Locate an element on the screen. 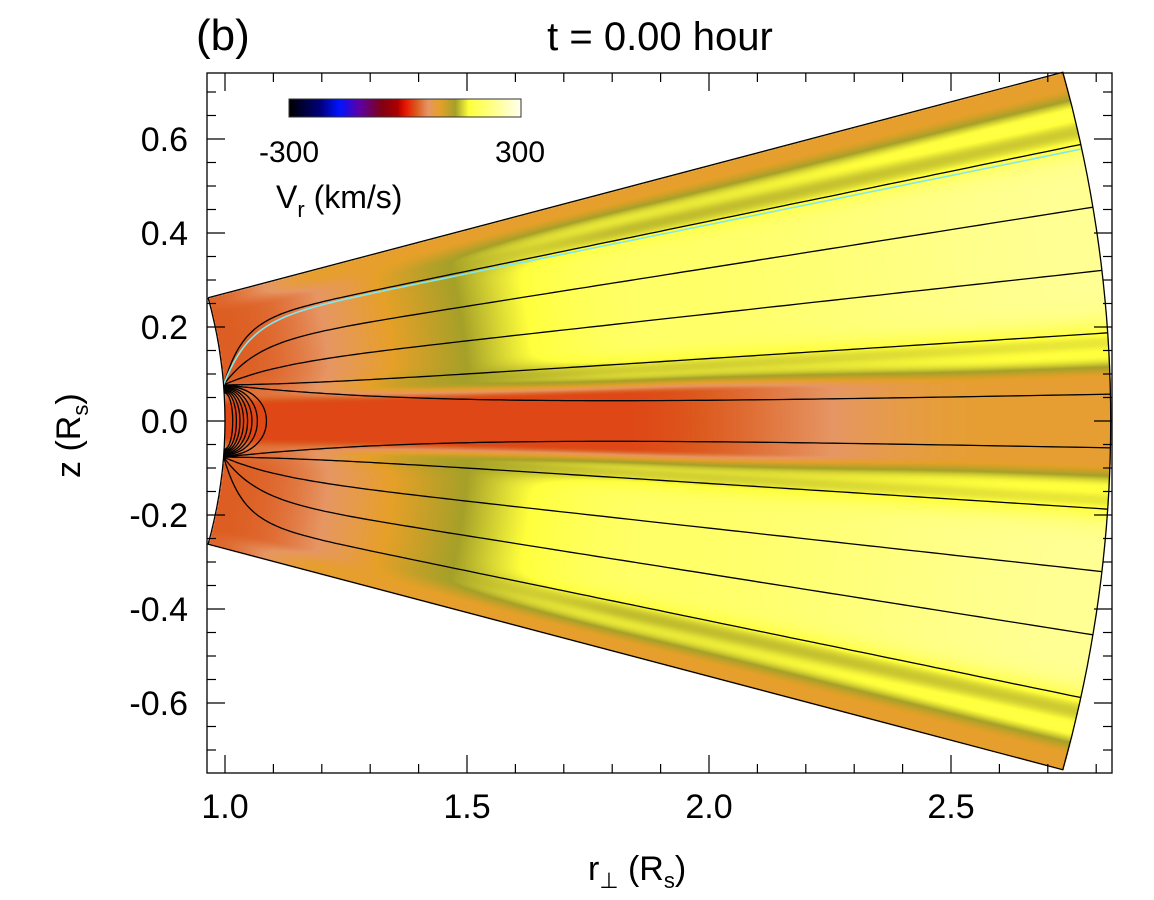 The image size is (1154, 900). y-label-main: z (R is located at coordinates (69, 447).